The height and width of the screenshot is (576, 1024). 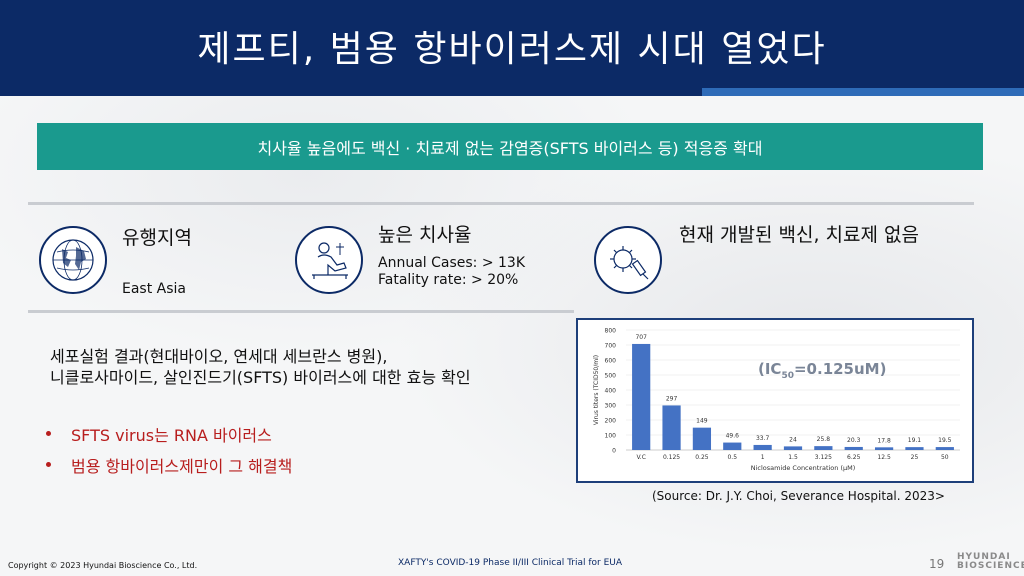 I want to click on y-tick-label: 500, so click(x=611, y=376).